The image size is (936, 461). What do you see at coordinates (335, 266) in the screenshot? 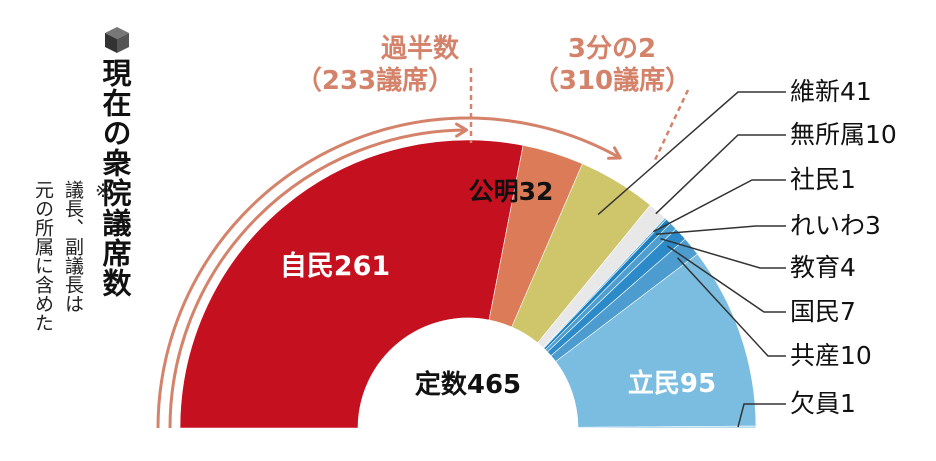
I see `label-ldp: 自民261` at bounding box center [335, 266].